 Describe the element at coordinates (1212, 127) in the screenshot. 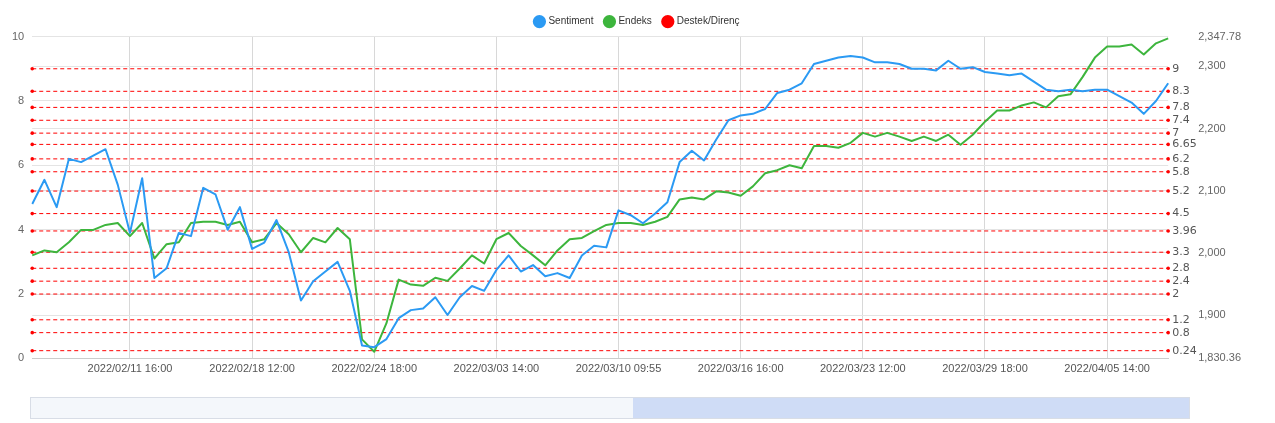

I see `y2-tick-label: 2,200` at that location.